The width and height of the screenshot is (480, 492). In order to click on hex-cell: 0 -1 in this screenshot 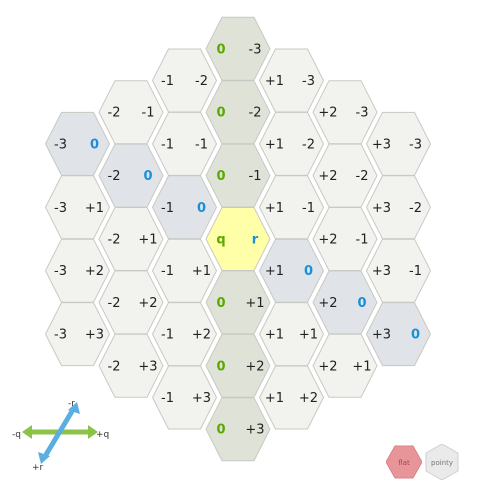, I will do `click(238, 175)`.